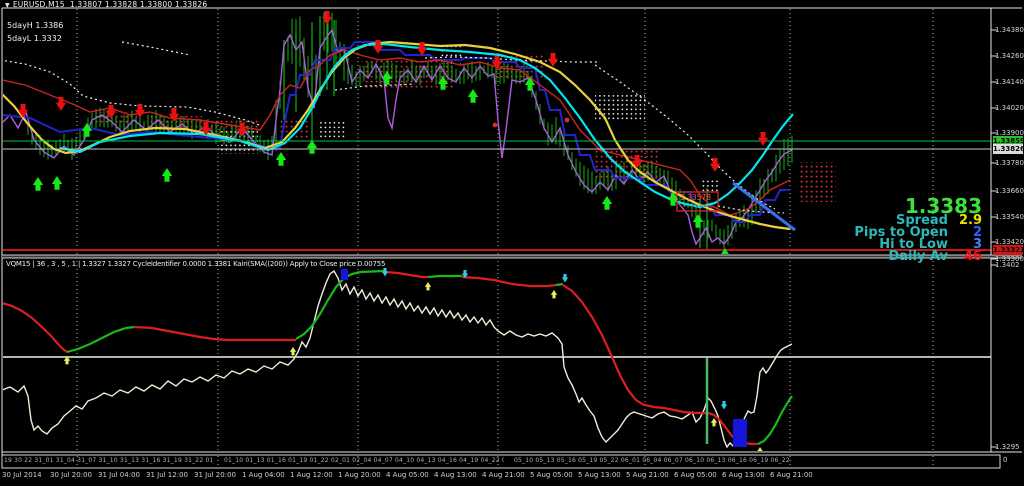  Describe the element at coordinates (943, 206) in the screenshot. I see `current-price-readout: 1.3383` at that location.